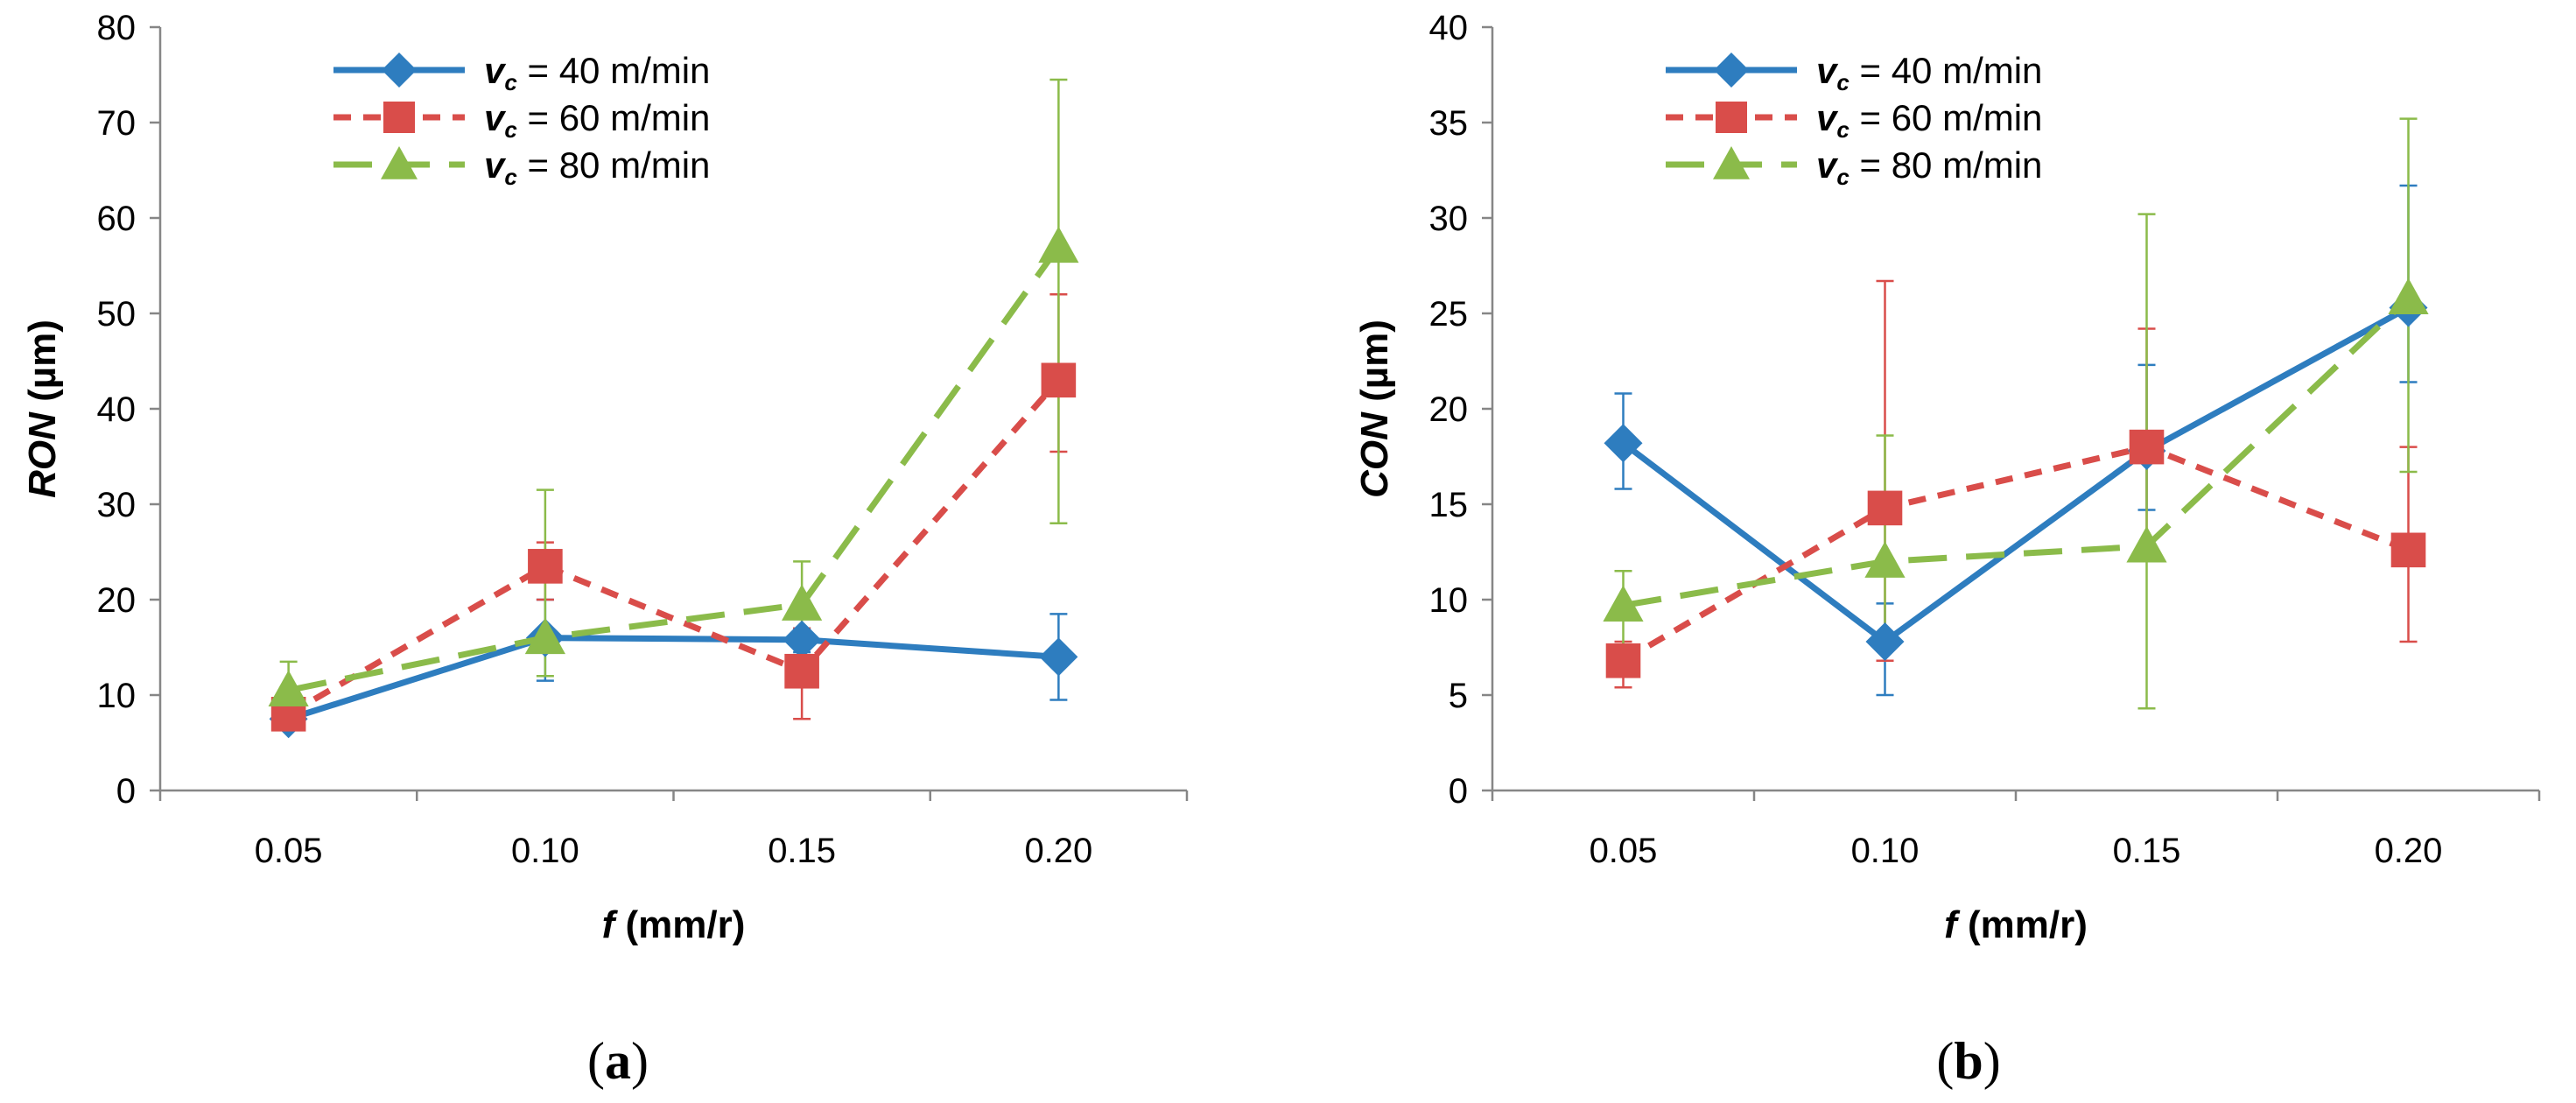 Image resolution: width=2576 pixels, height=1103 pixels. What do you see at coordinates (117, 219) in the screenshot?
I see `y-tick-label: 60` at bounding box center [117, 219].